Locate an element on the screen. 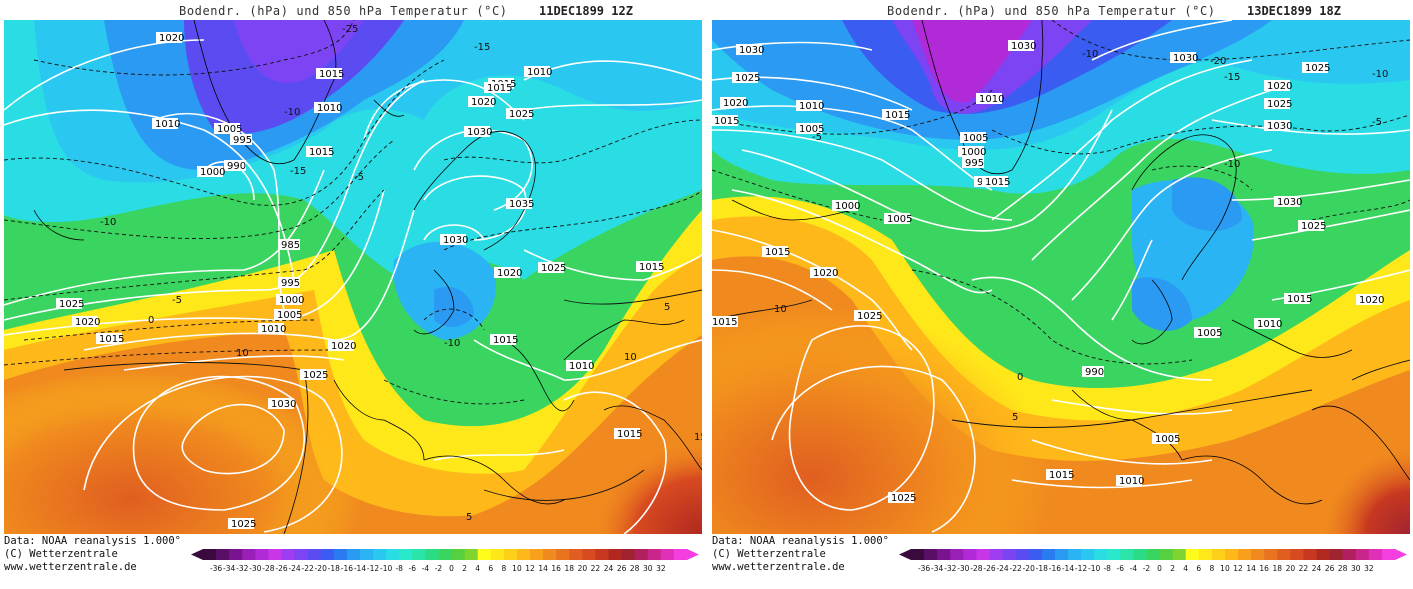  colorbar-tick-label: 16 is located at coordinates (1264, 568).